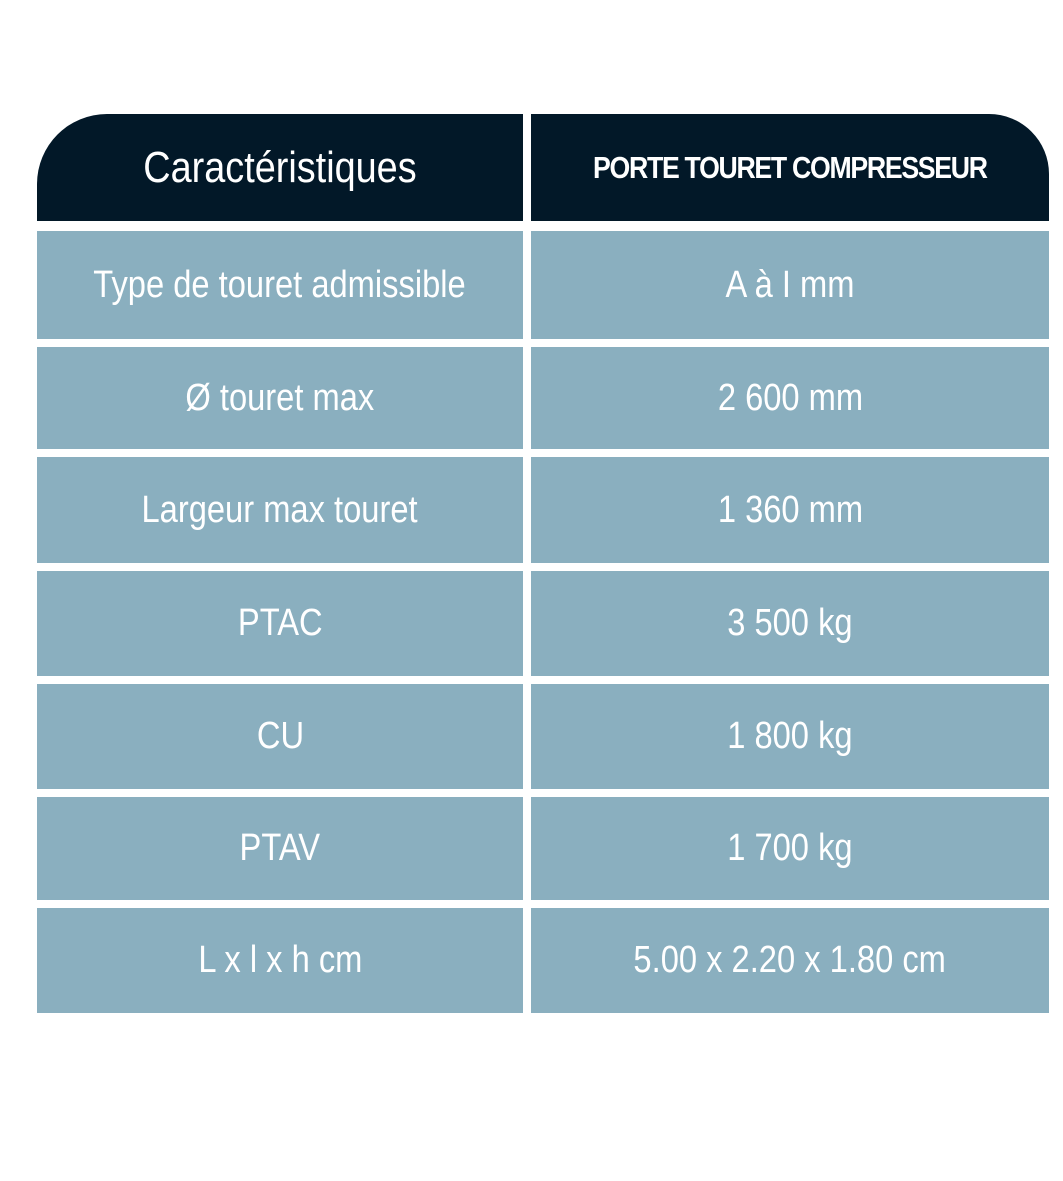 The image size is (1063, 1181). I want to click on label-cell: L x l x h cm, so click(280, 960).